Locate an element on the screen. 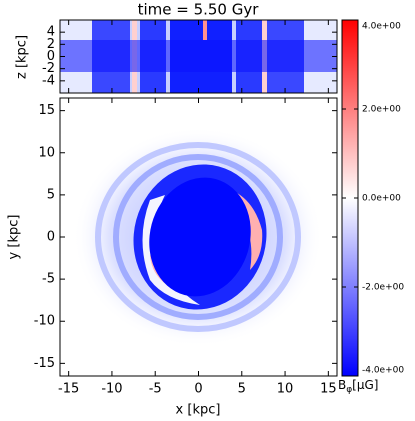  colorbar-label: Bφ[μG] is located at coordinates (358, 386).